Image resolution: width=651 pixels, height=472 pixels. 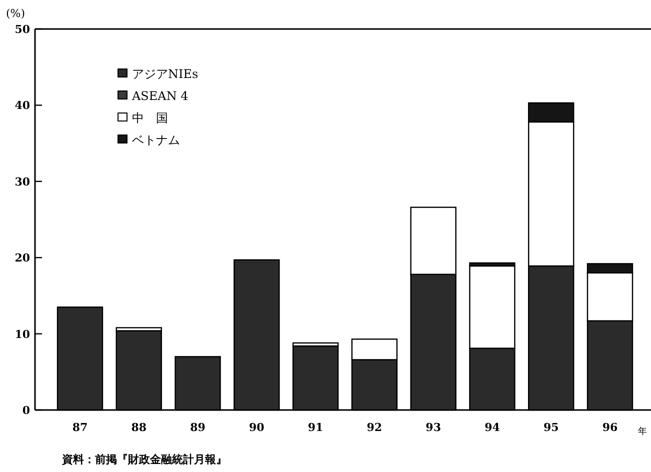 I want to click on y-tick-label: 40, so click(x=22, y=105).